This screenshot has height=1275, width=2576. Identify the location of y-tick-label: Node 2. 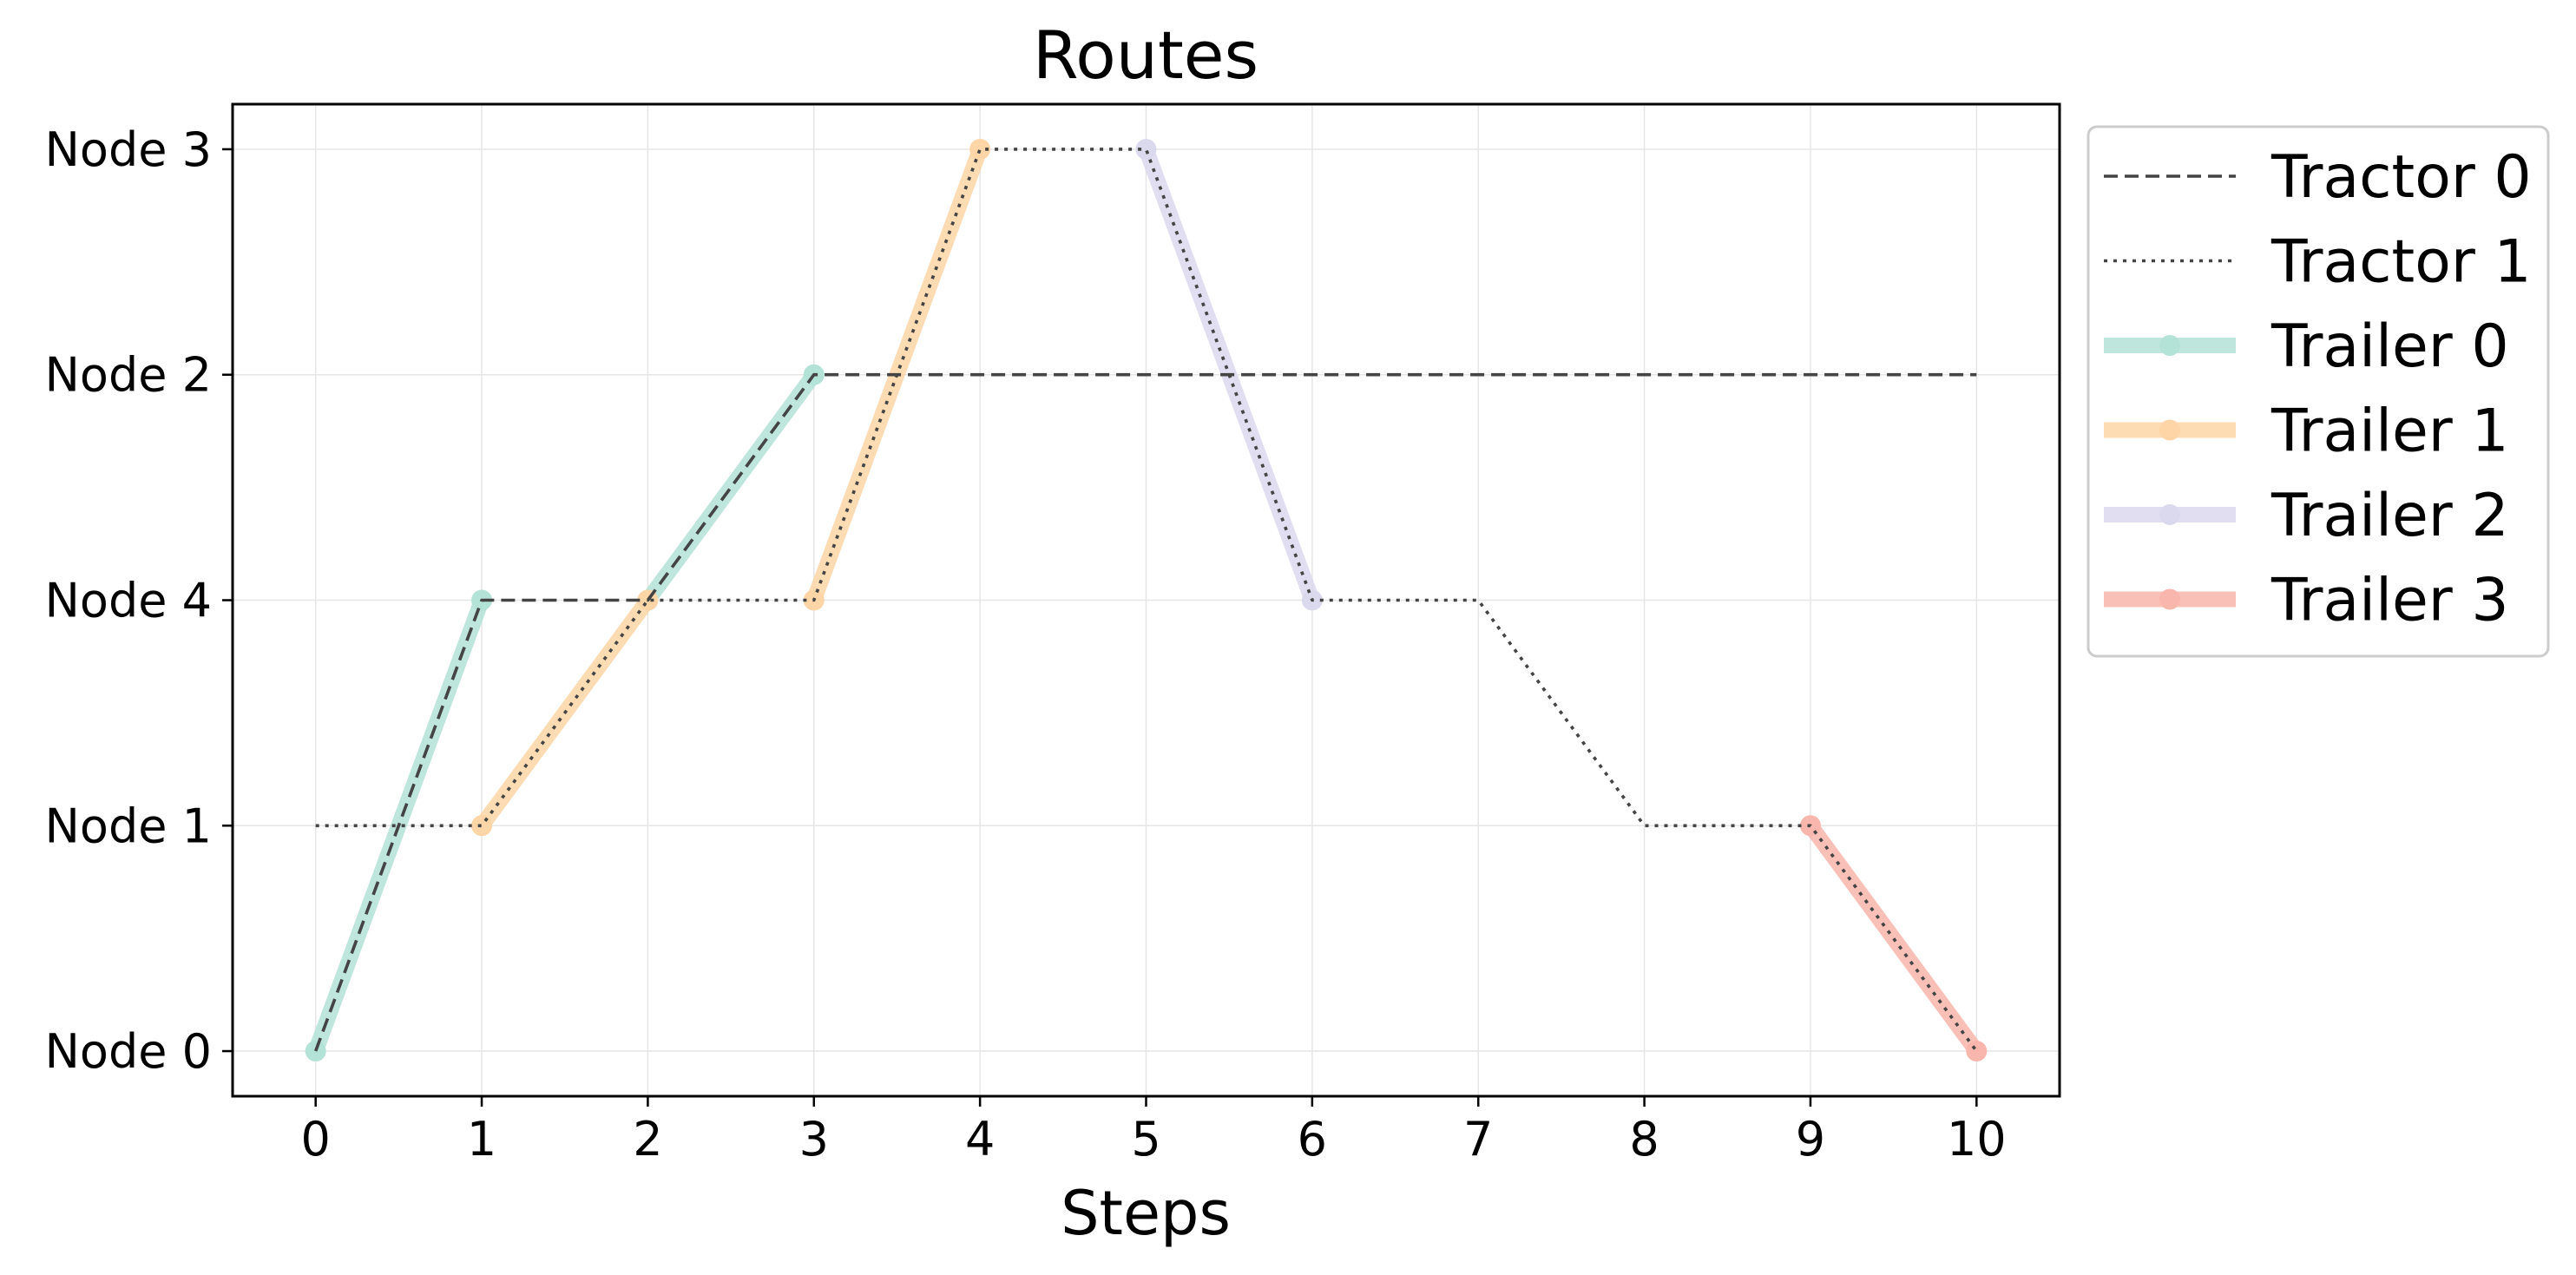
(128, 375).